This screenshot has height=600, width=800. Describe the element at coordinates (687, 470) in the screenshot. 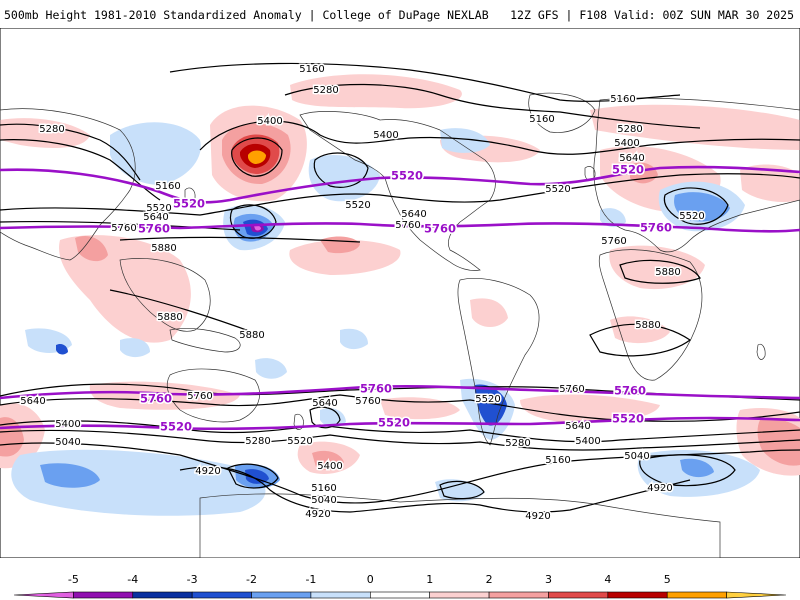

I see `contour-closed-south-atlantic` at that location.